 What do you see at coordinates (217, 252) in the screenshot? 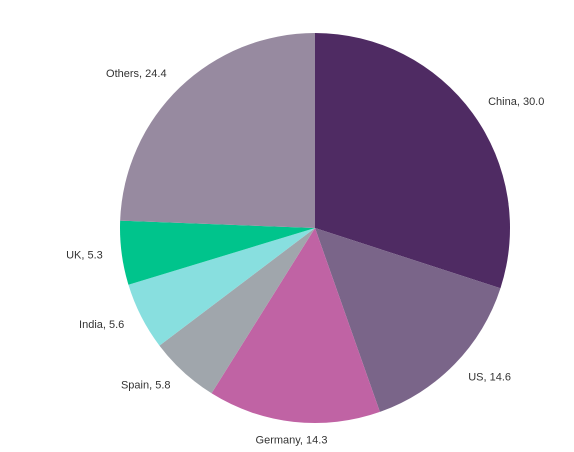
I see `pie-slice-uk` at bounding box center [217, 252].